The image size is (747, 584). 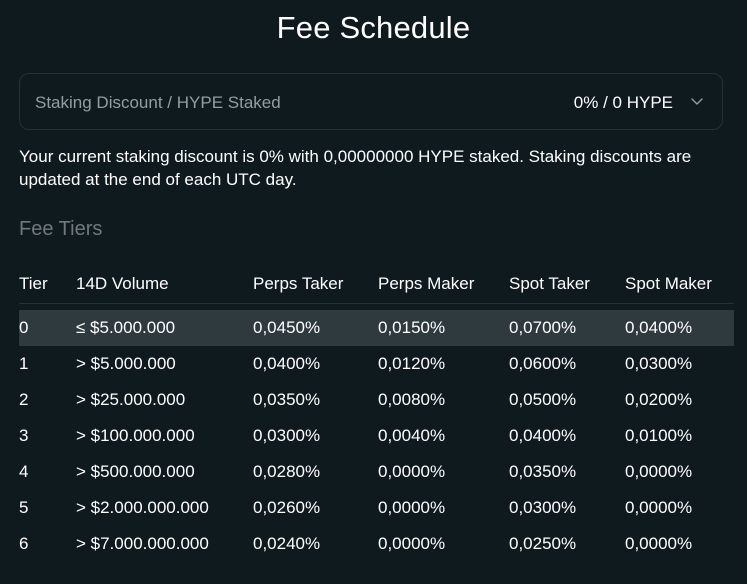 I want to click on chevron-down-icon, so click(x=697, y=101).